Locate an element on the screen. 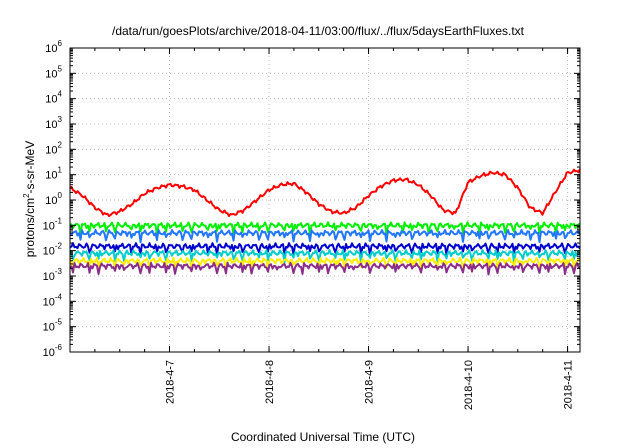  y-tick-exponent: 0 is located at coordinates (60, 195).